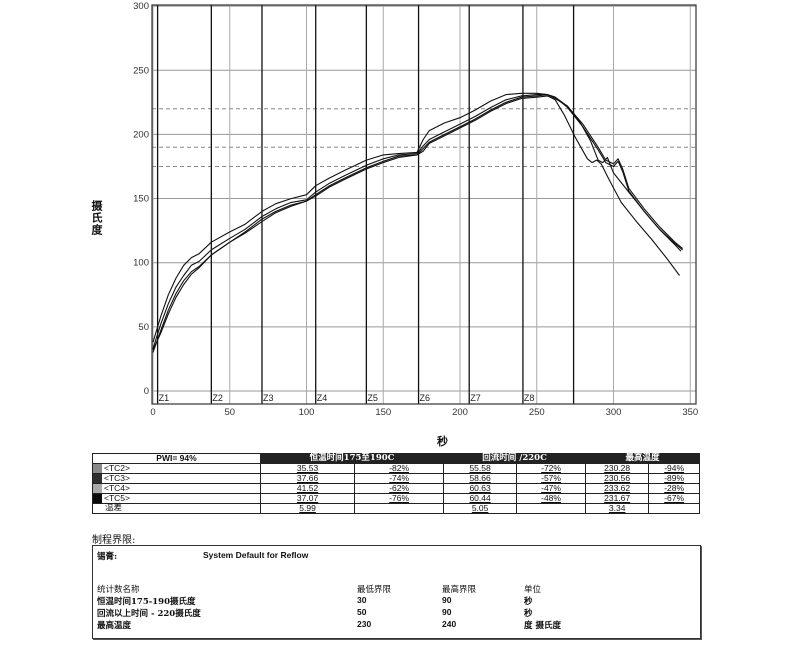  What do you see at coordinates (551, 498) in the screenshot?
I see `cell-p2: -48%` at bounding box center [551, 498].